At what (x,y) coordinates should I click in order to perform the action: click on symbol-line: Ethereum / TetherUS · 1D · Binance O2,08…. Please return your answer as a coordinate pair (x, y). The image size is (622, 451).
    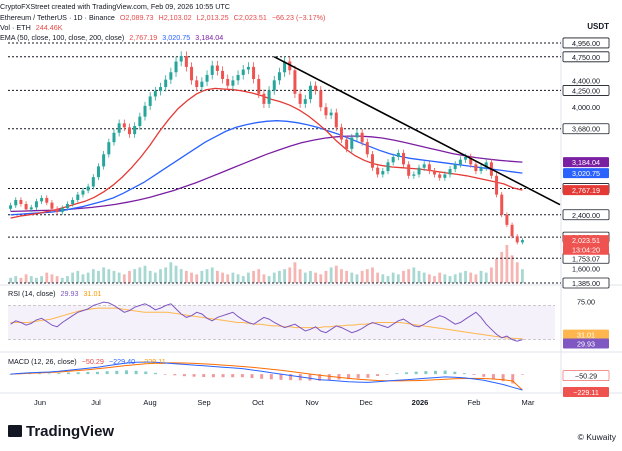
    Looking at the image, I should click on (164, 17).